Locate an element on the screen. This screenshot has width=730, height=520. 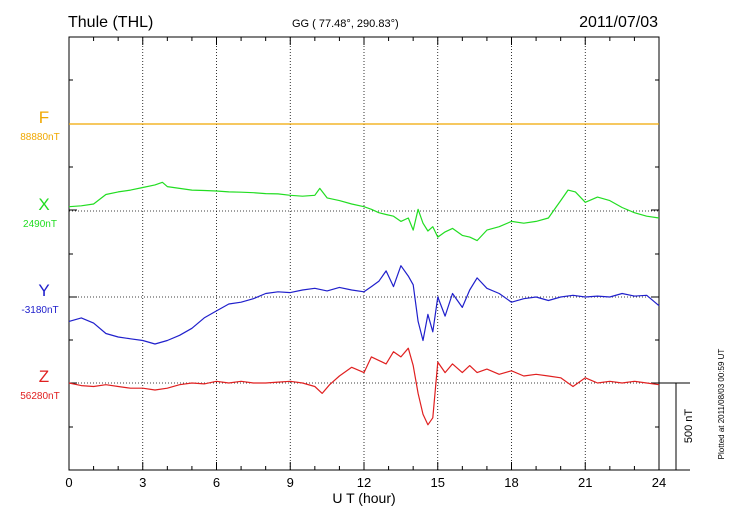
series-name-z: Z is located at coordinates (44, 376).